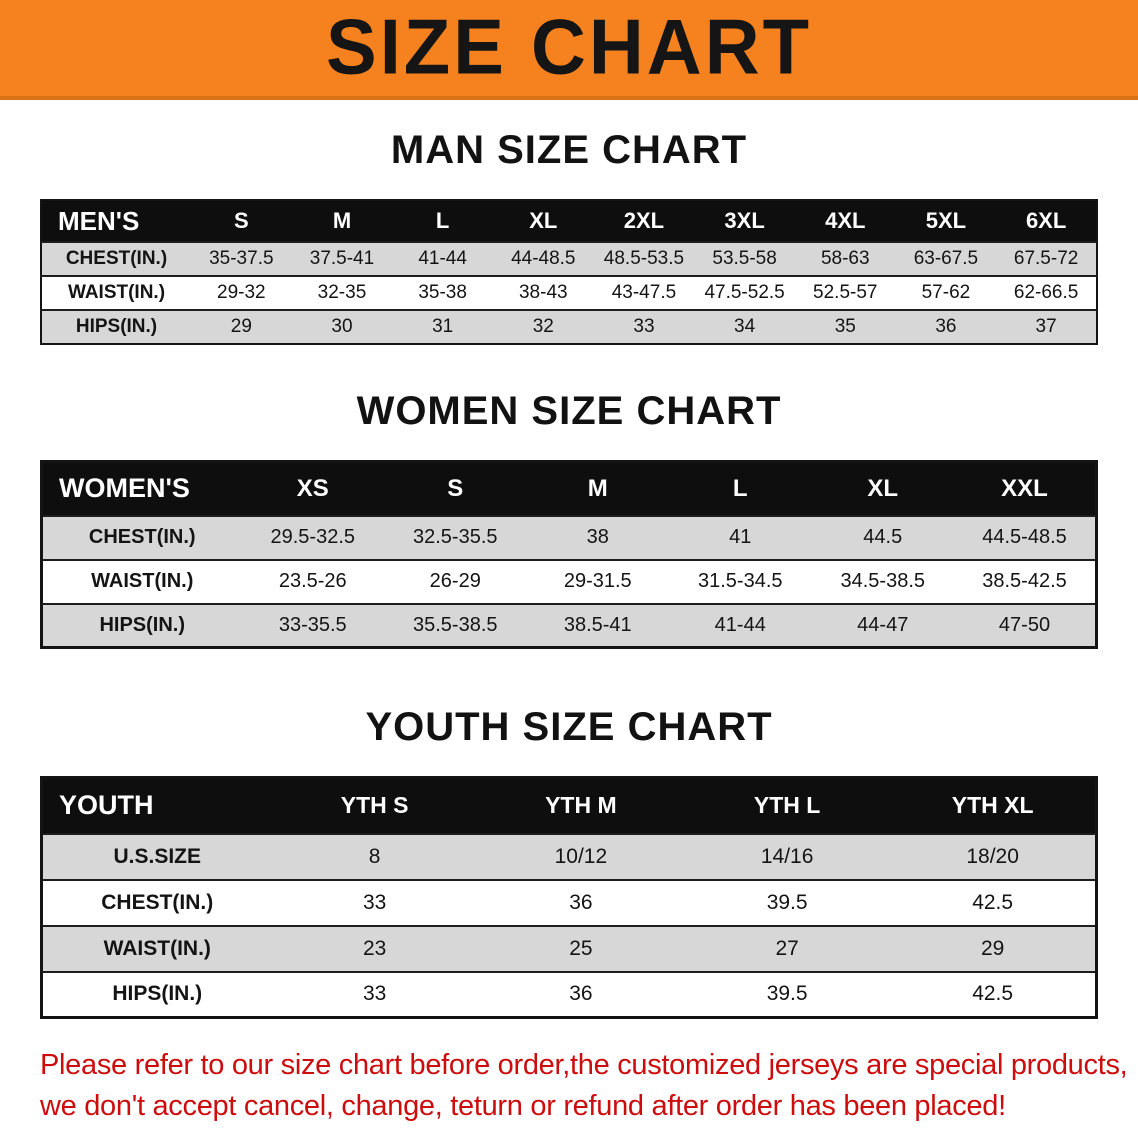 This screenshot has height=1132, width=1138. What do you see at coordinates (581, 948) in the screenshot?
I see `table-cell: 25` at bounding box center [581, 948].